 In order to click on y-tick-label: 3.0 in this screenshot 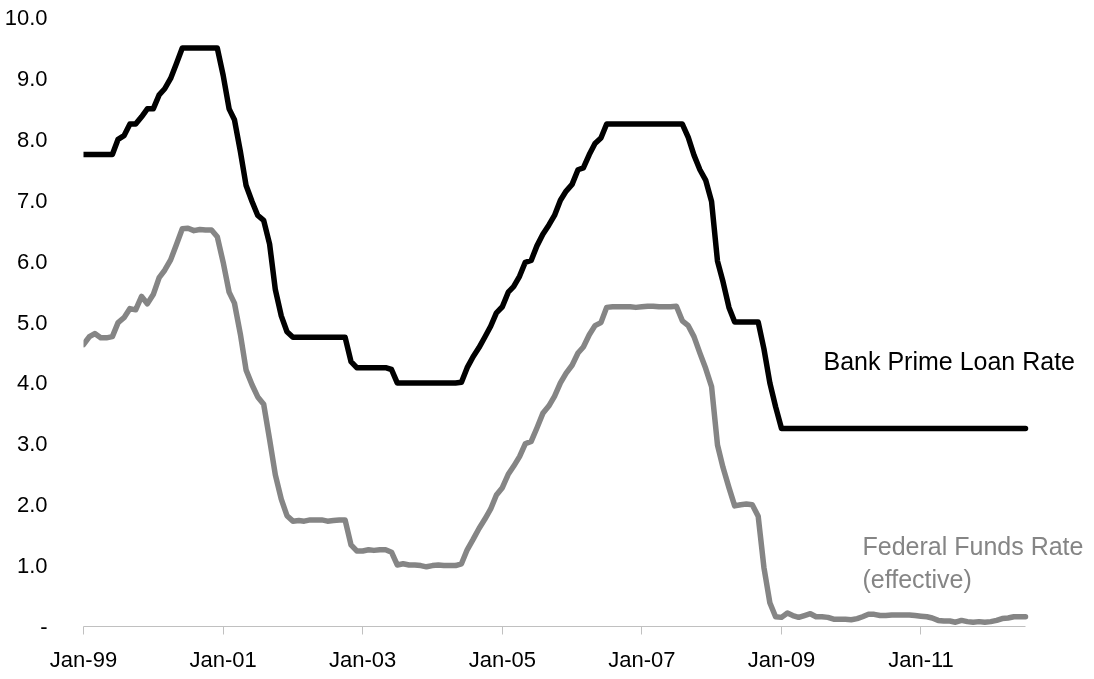, I will do `click(32, 444)`.